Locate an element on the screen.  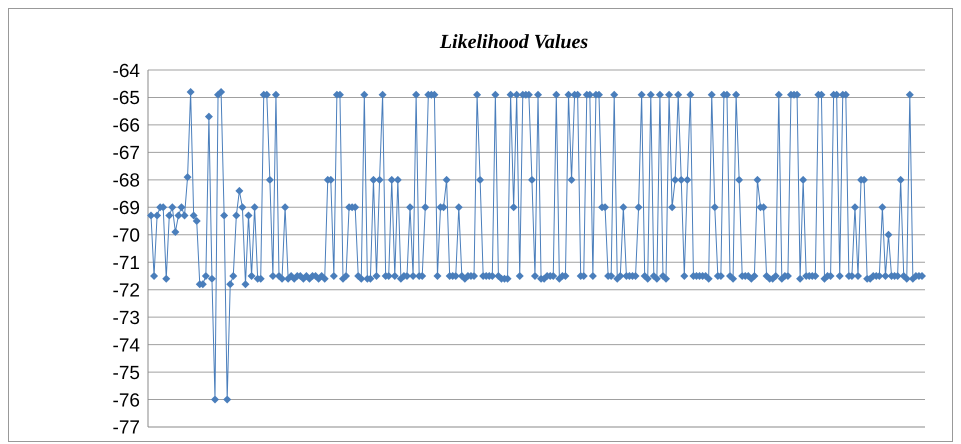
y-tick-label: -73 is located at coordinates (126, 318).